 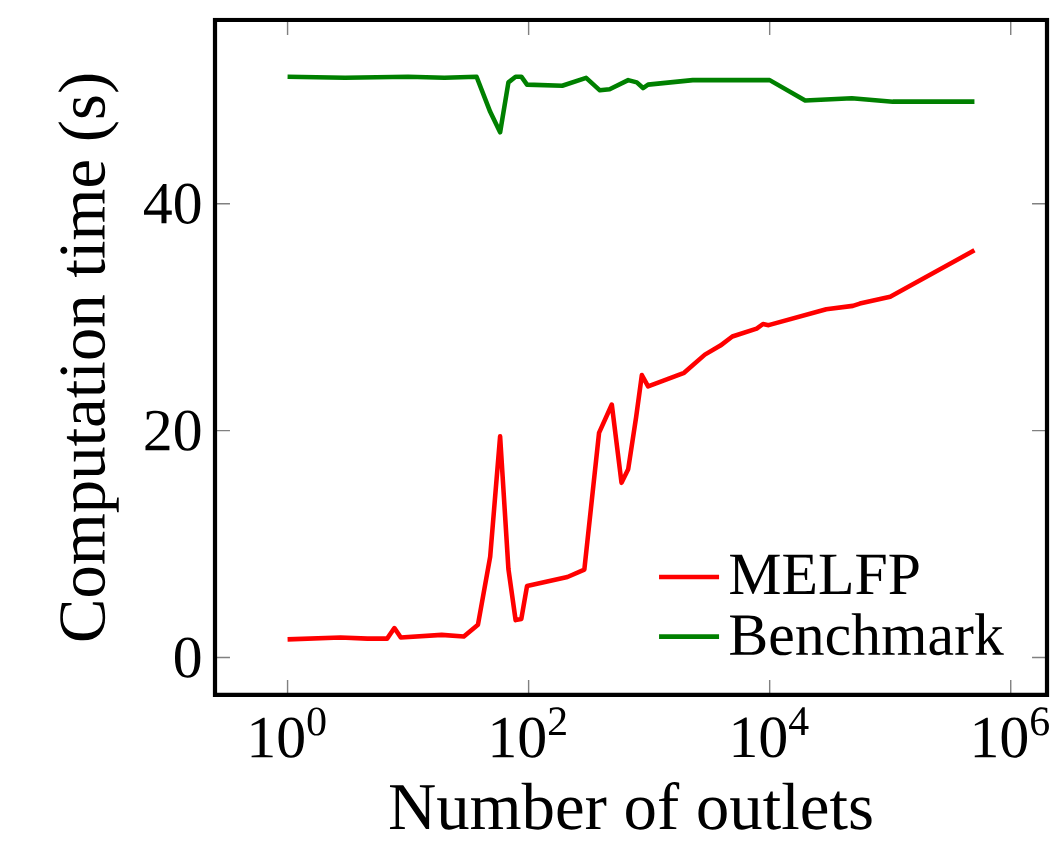 I want to click on y-axis-title: Computation time (s), so click(x=88, y=357).